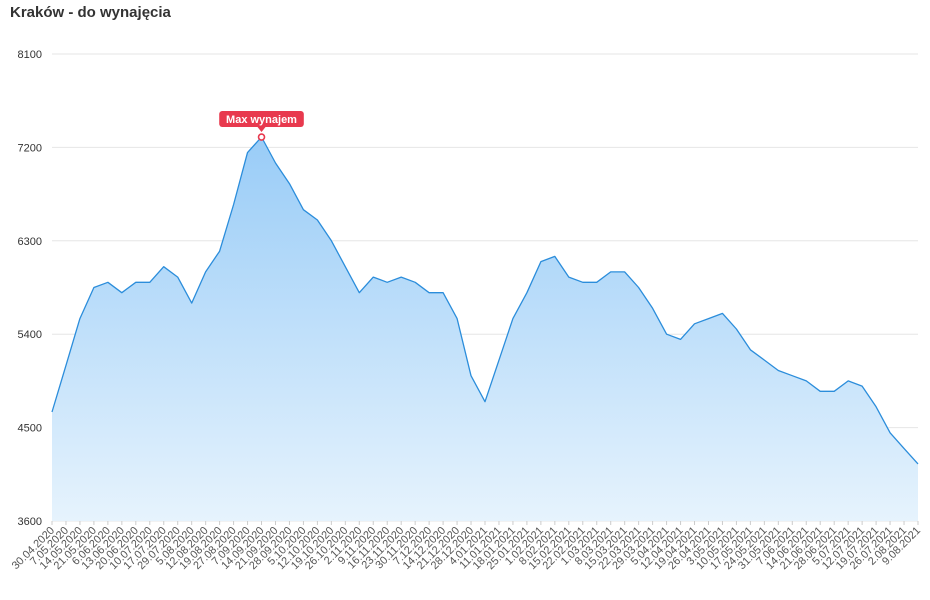  Describe the element at coordinates (30, 288) in the screenshot. I see `y-axis: 3600 4500 5400 6300 7200 8100` at that location.